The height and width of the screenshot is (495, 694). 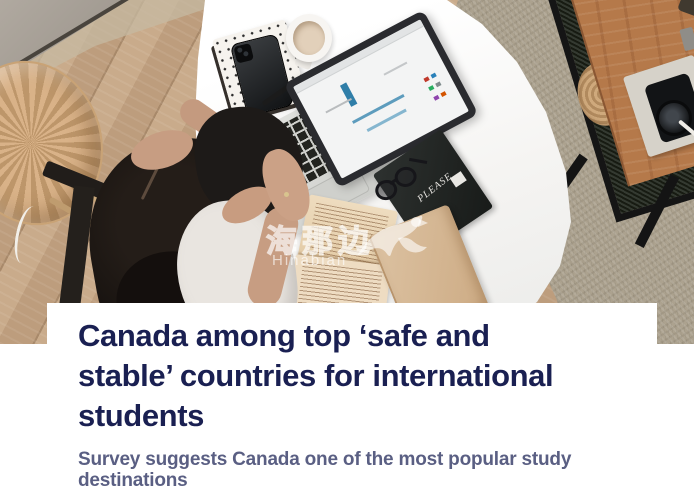 What do you see at coordinates (418, 160) in the screenshot?
I see `eyeglasses-temple` at bounding box center [418, 160].